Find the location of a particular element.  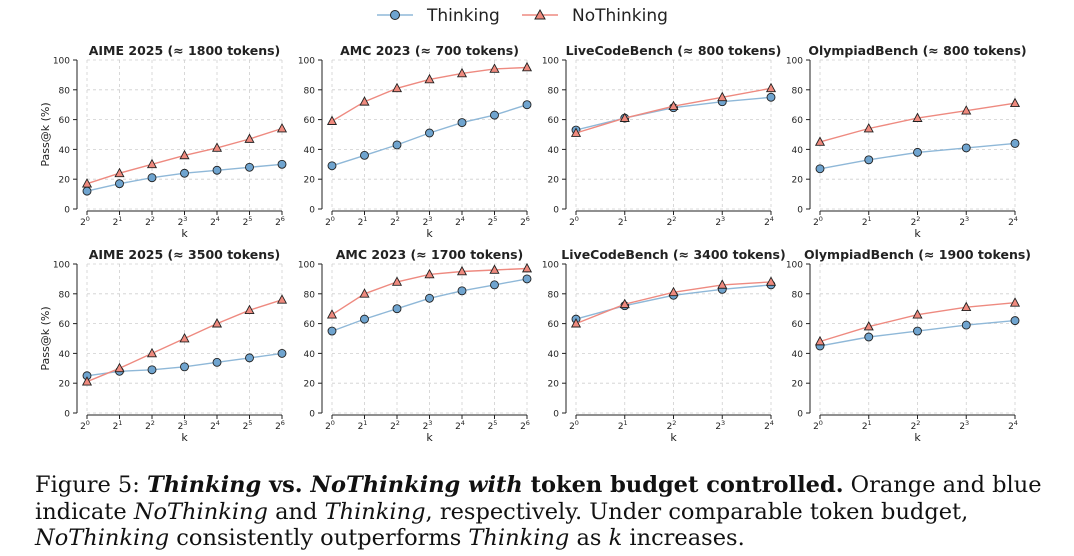

subplot-title: LiveCodeBench (≈ 800 tokens) is located at coordinates (674, 50).